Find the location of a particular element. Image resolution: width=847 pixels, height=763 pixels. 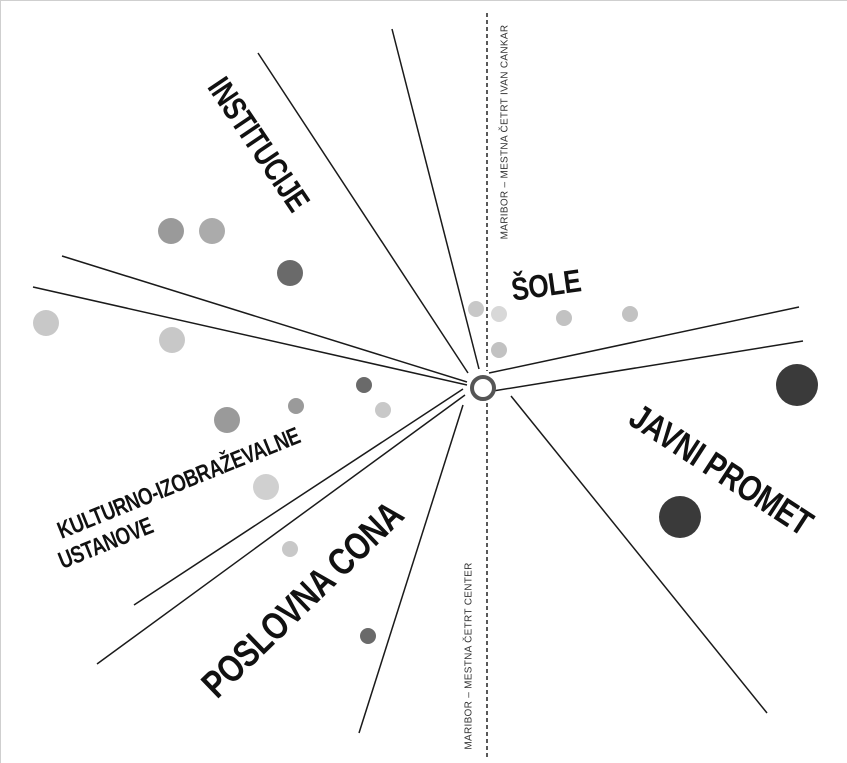

center-node is located at coordinates (483, 388).